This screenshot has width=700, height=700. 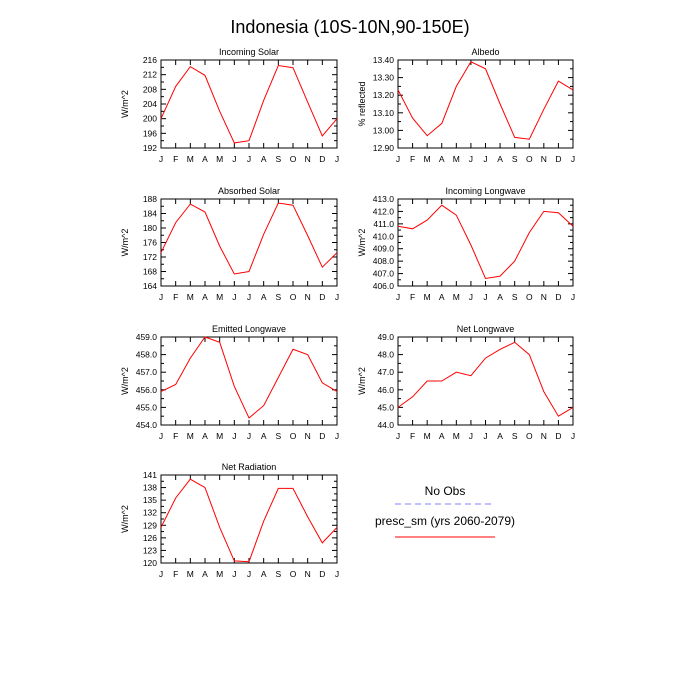 I want to click on y-tick-label: 196, so click(x=150, y=133).